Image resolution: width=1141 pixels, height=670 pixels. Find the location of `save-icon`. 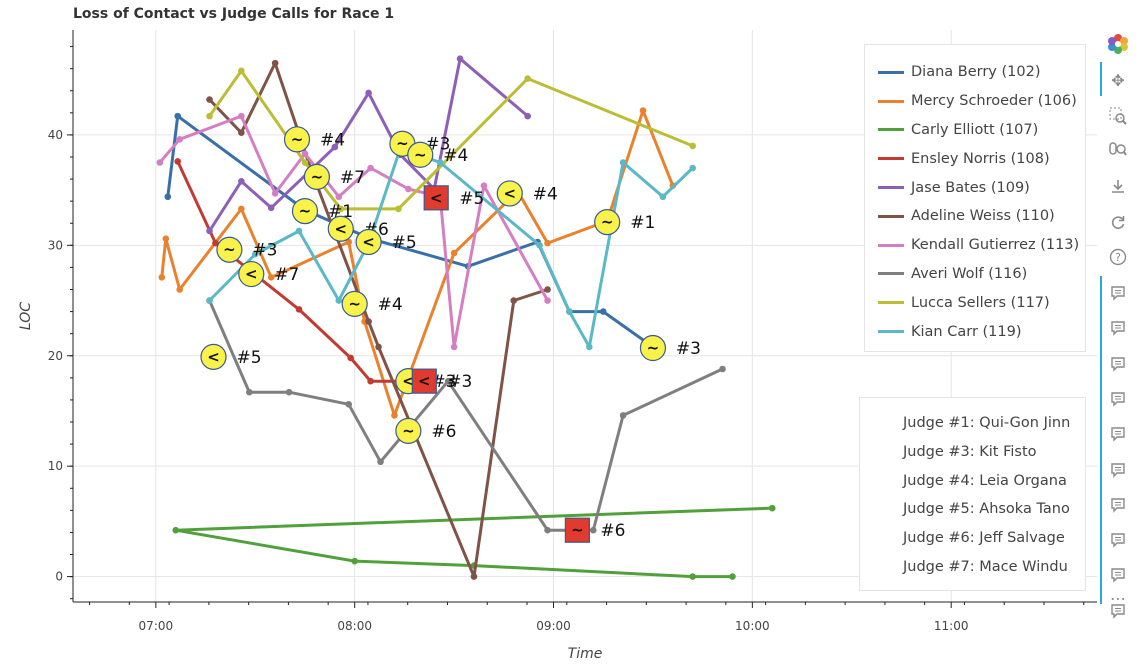

save-icon is located at coordinates (1118, 186).